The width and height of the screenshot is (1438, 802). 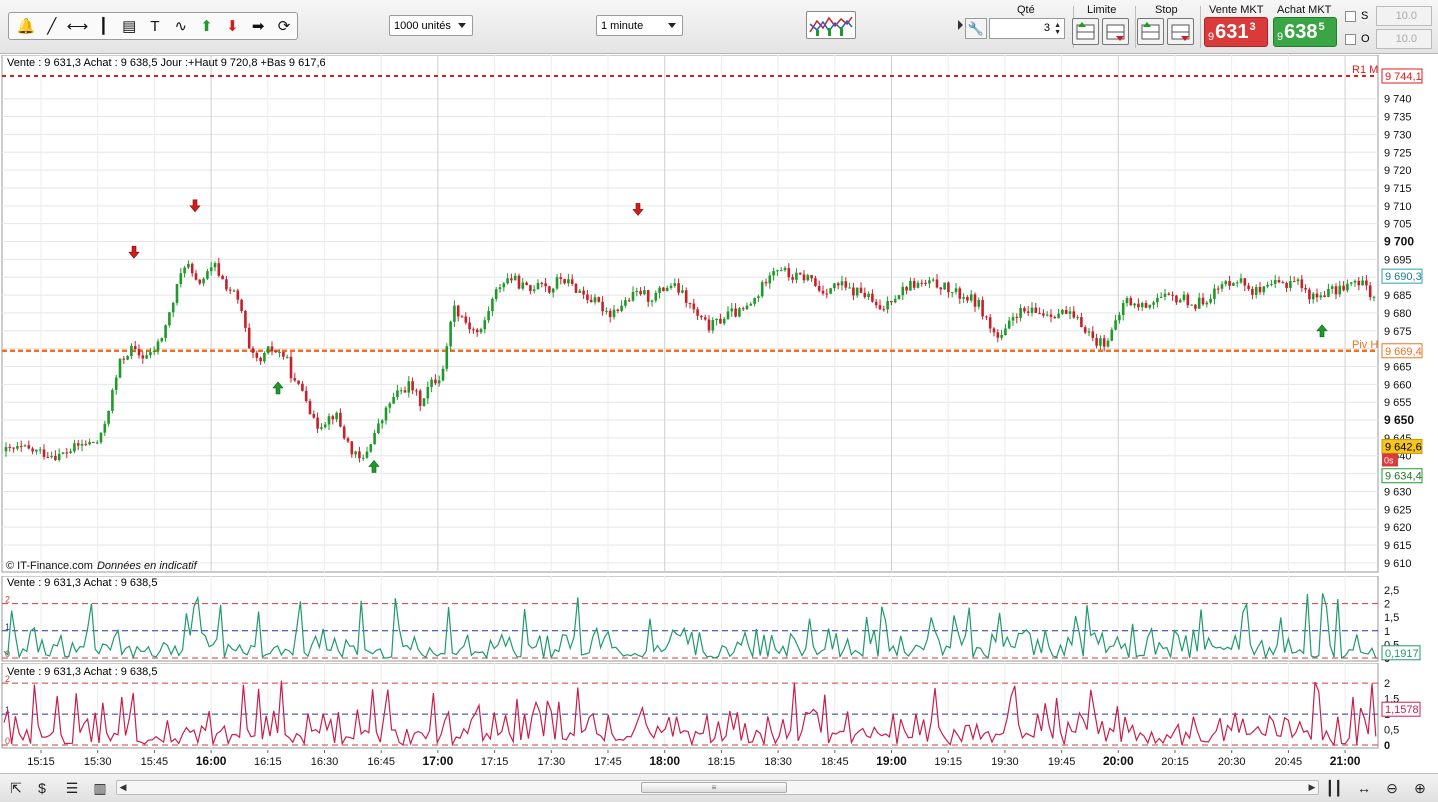 I want to click on time-scrollbar: ◀ ≡ ▶, so click(x=717, y=787).